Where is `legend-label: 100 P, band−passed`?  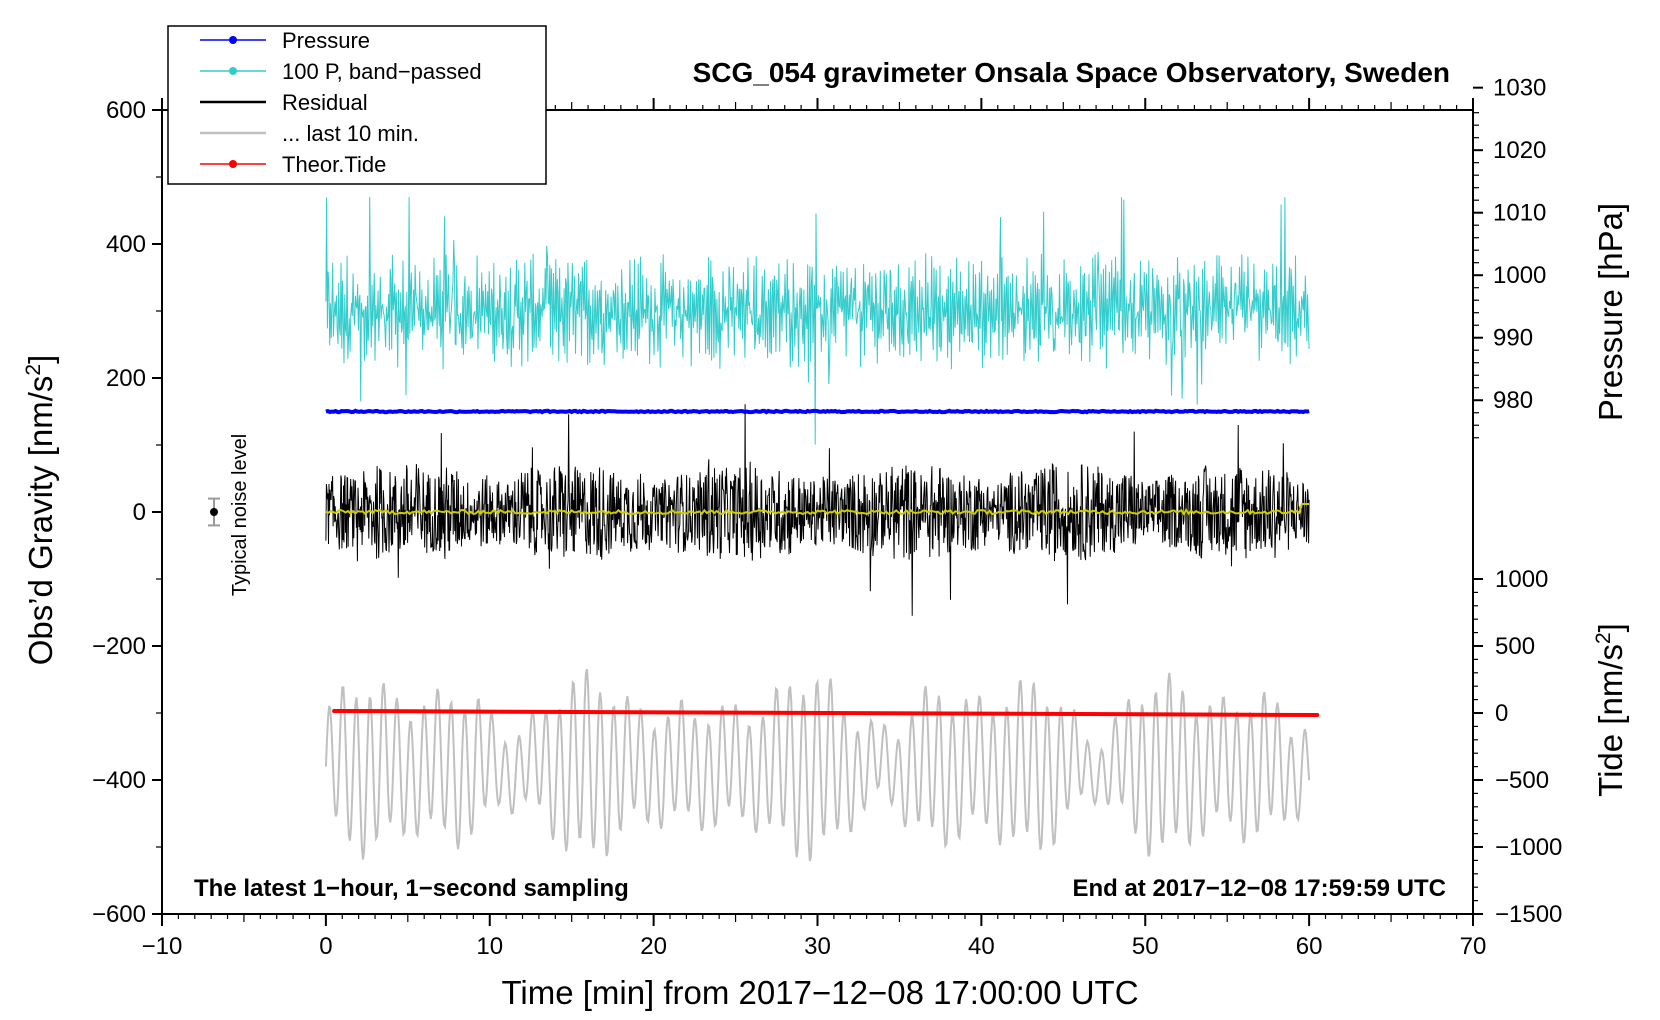 legend-label: 100 P, band−passed is located at coordinates (382, 71).